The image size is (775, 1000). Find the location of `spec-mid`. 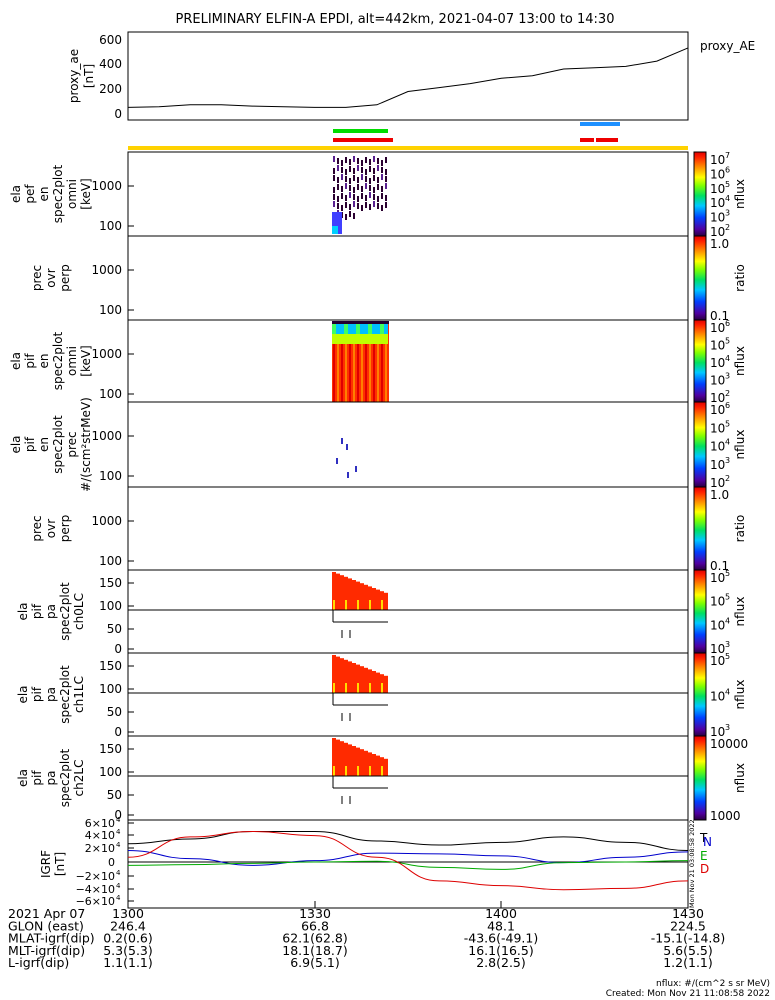

spec-mid is located at coordinates (386, 339).